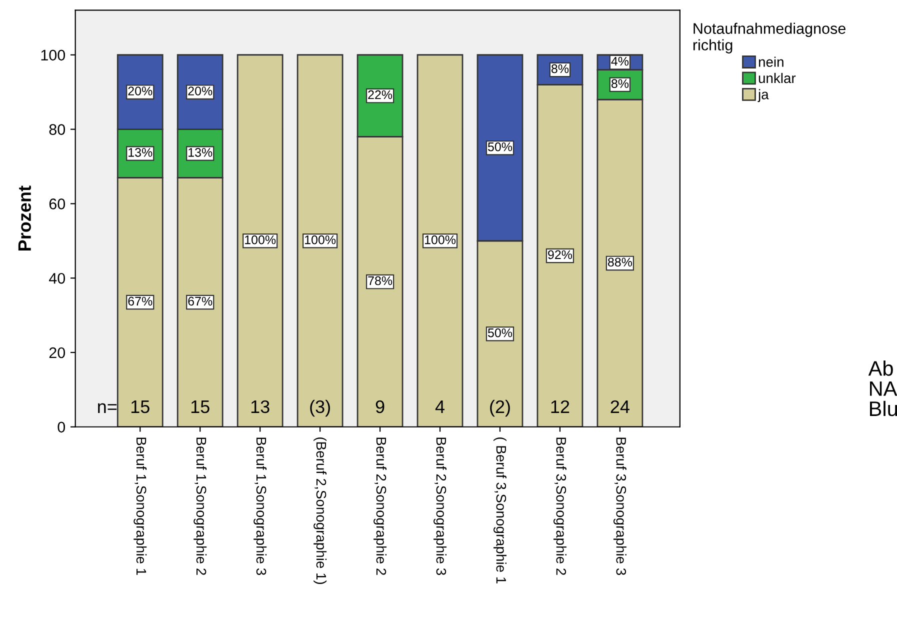 Image resolution: width=897 pixels, height=640 pixels. I want to click on annotation: 24, so click(620, 406).